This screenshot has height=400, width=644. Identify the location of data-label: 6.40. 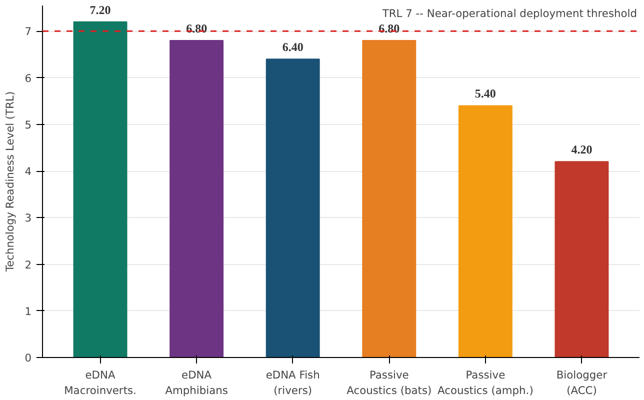
(293, 47).